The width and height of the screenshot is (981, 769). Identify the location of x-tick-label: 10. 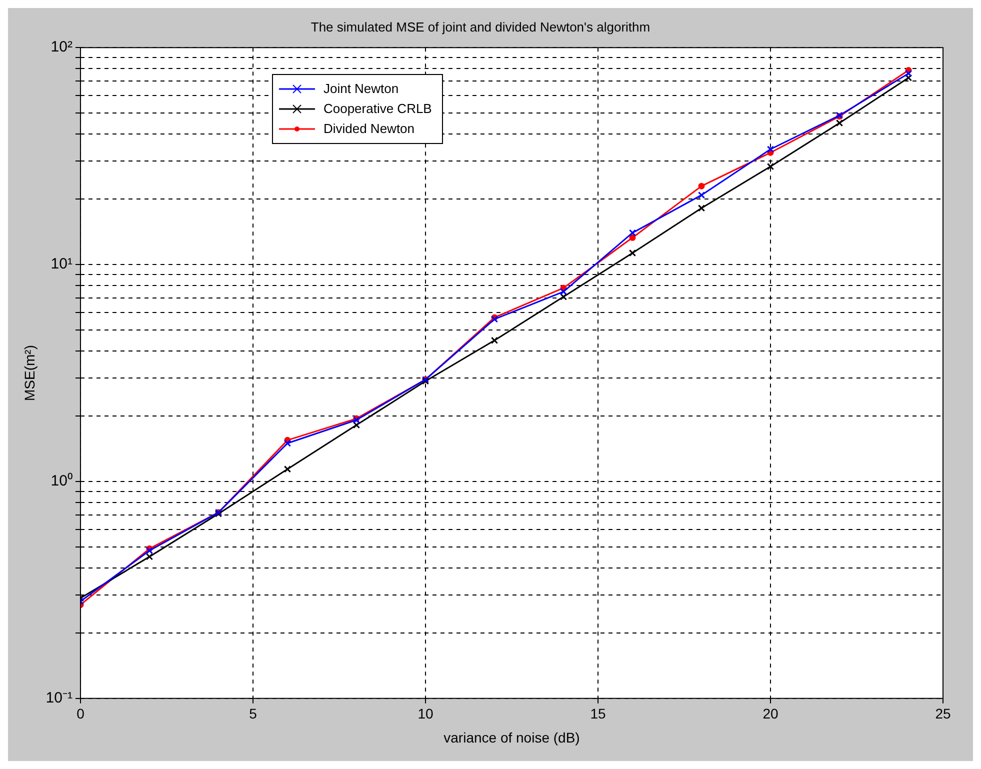
(426, 714).